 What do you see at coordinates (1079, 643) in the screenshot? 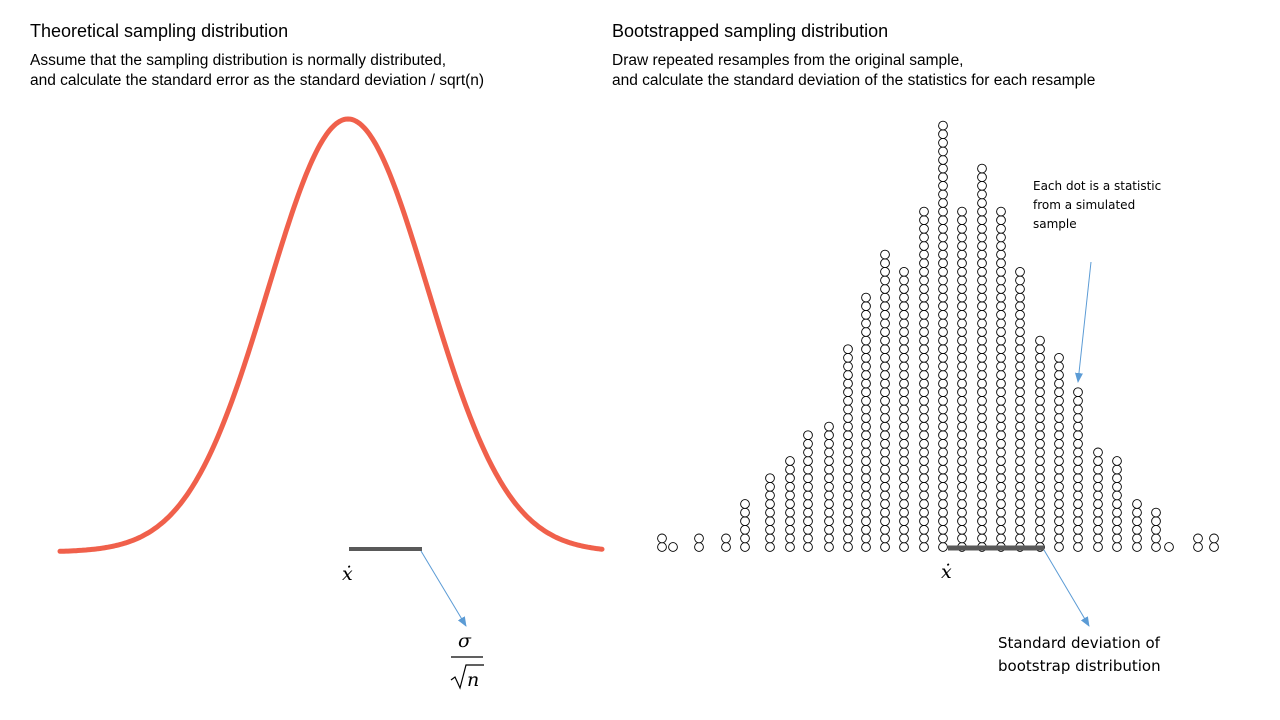
I see `bootstrap-sd-label-line1: Standard deviation of` at bounding box center [1079, 643].